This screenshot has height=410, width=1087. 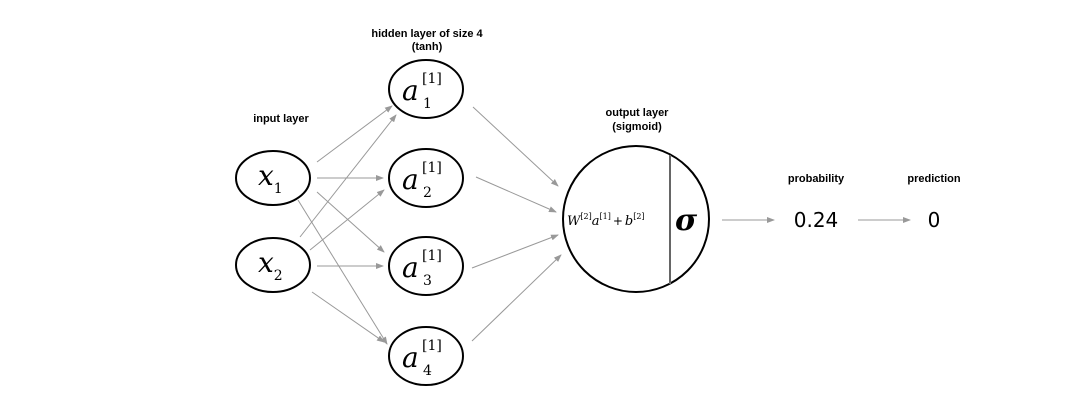 I want to click on edge-x2-a4, so click(x=348, y=317).